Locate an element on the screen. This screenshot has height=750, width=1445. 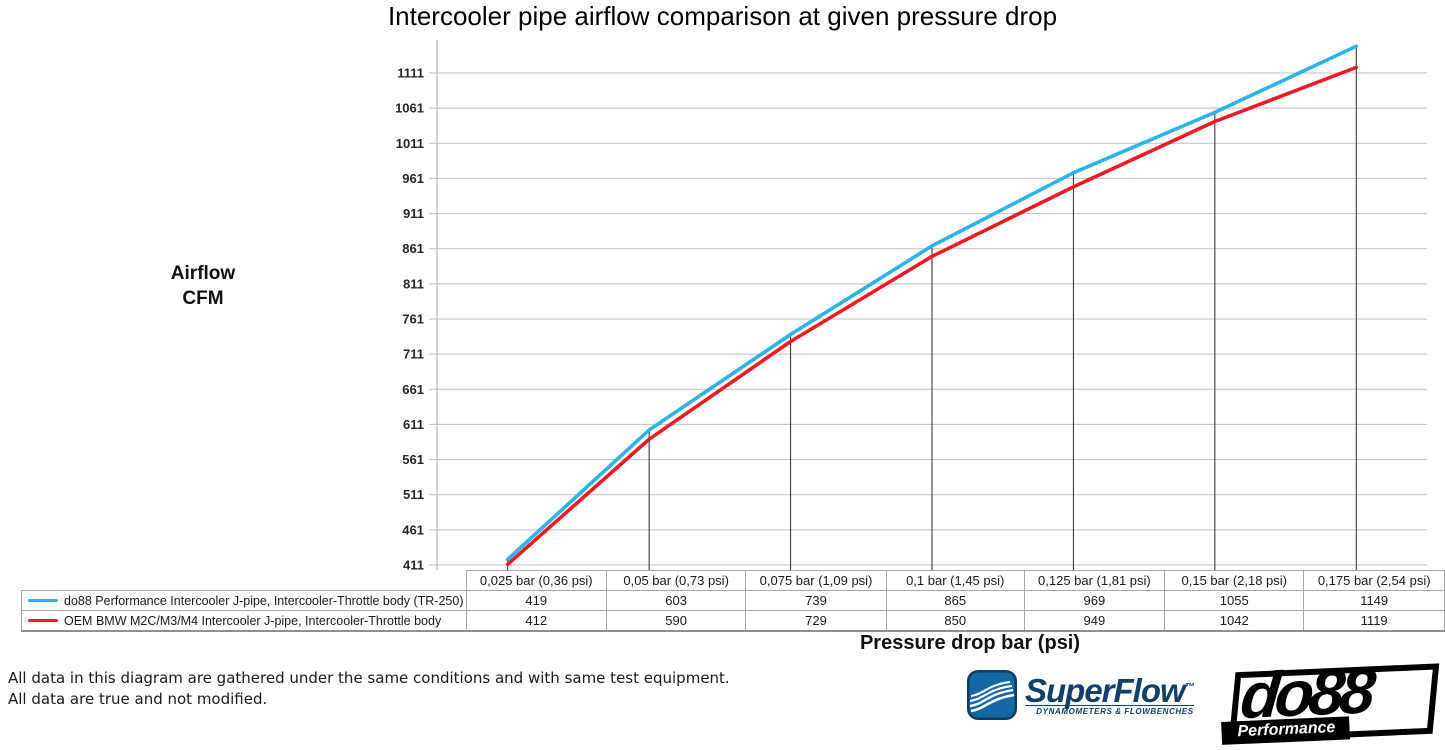
superflow-name: SuperFlow™ is located at coordinates (1110, 690).